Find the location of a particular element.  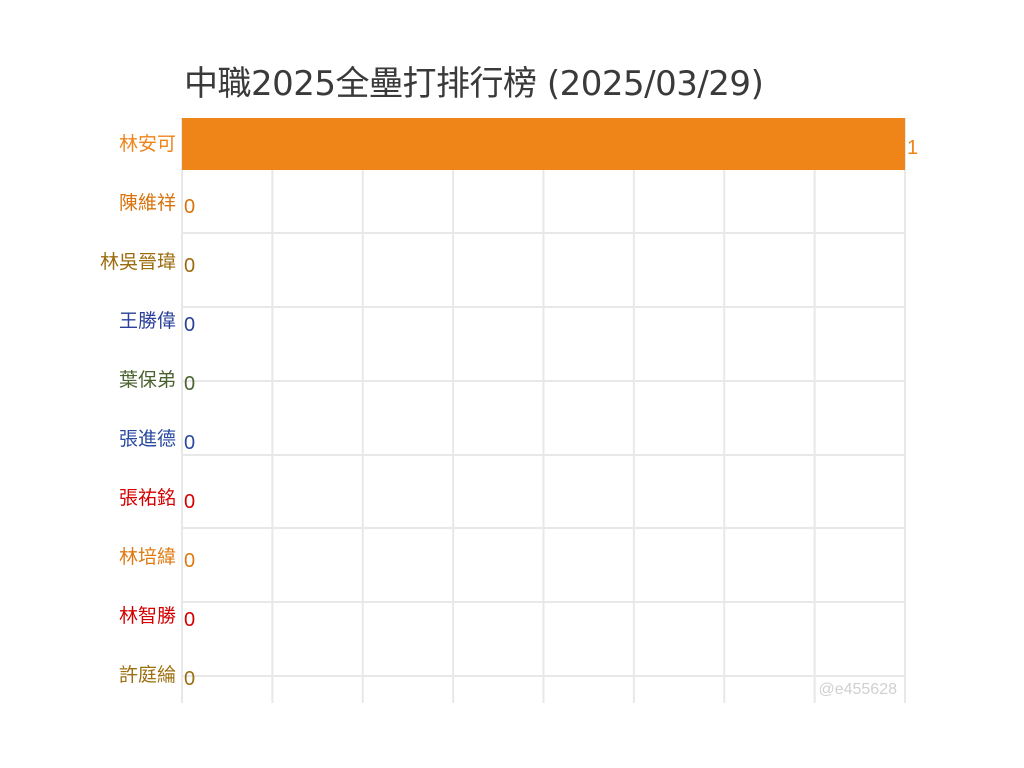

bar-label: 林安可 is located at coordinates (147, 144).